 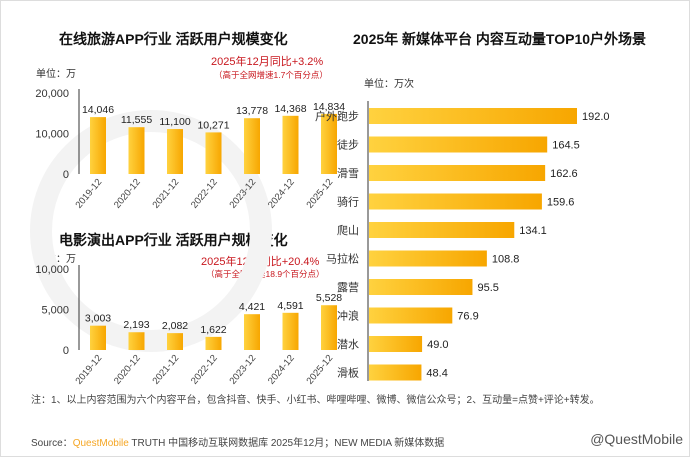 I want to click on y-tick-label: 20,000, so click(x=52, y=94).